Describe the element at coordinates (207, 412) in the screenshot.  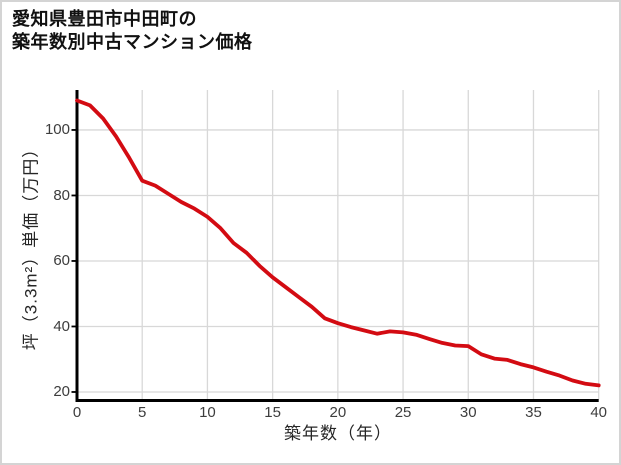
I see `x-tick-label: 10` at that location.